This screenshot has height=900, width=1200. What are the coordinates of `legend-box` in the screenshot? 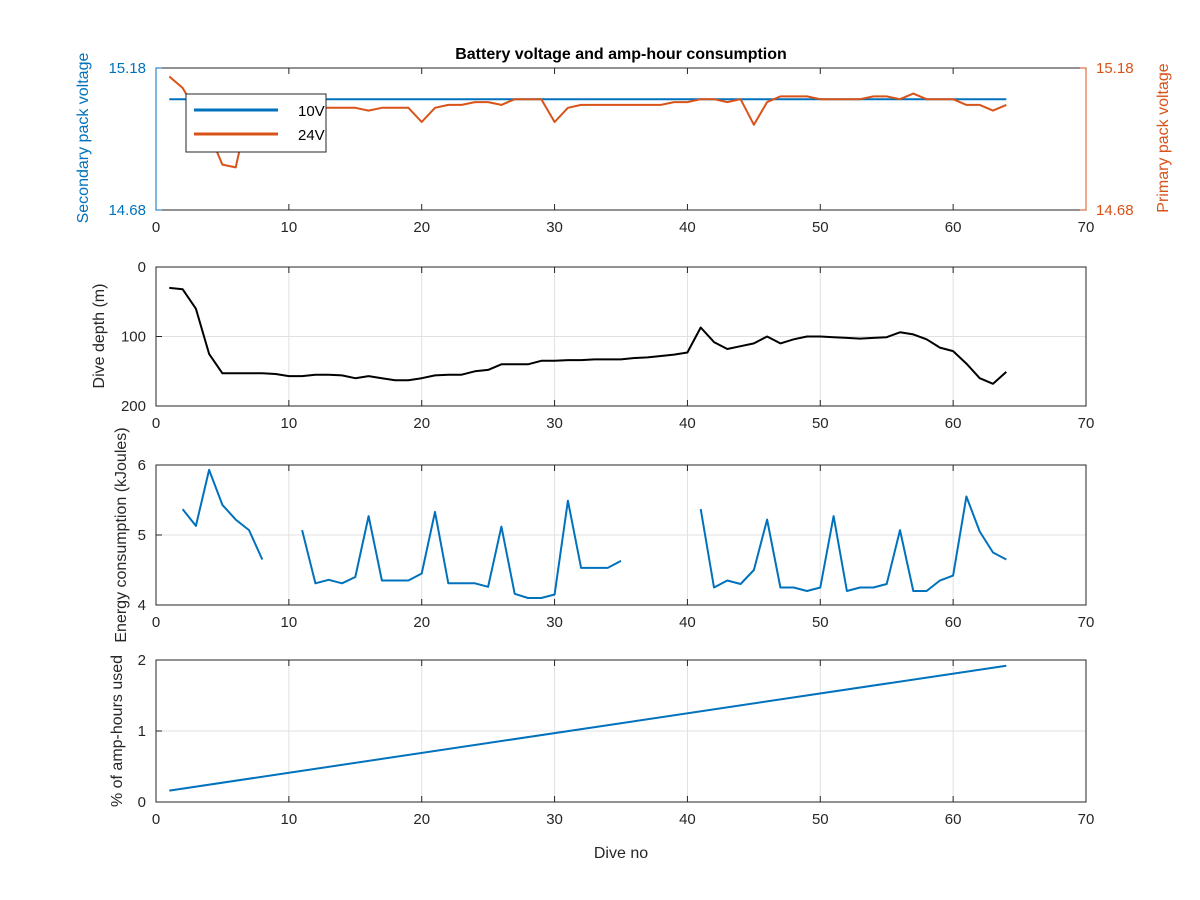 It's located at (256, 123).